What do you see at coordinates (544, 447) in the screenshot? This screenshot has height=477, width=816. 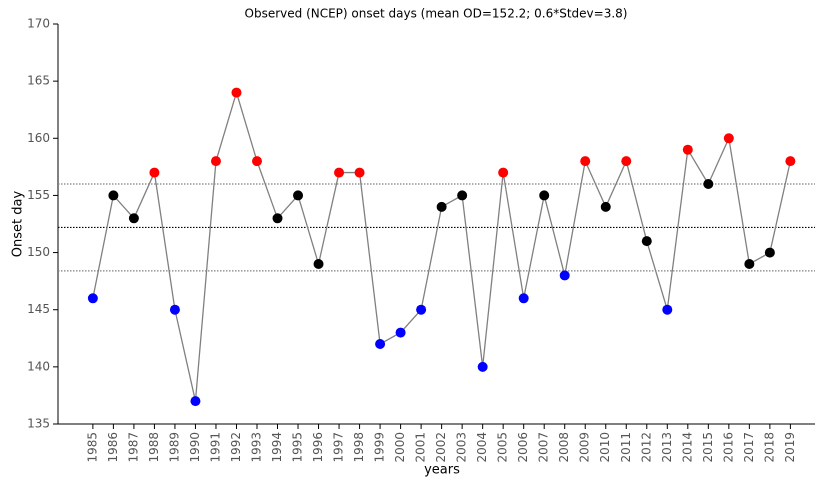 I see `x-tick-label: 2007` at bounding box center [544, 447].